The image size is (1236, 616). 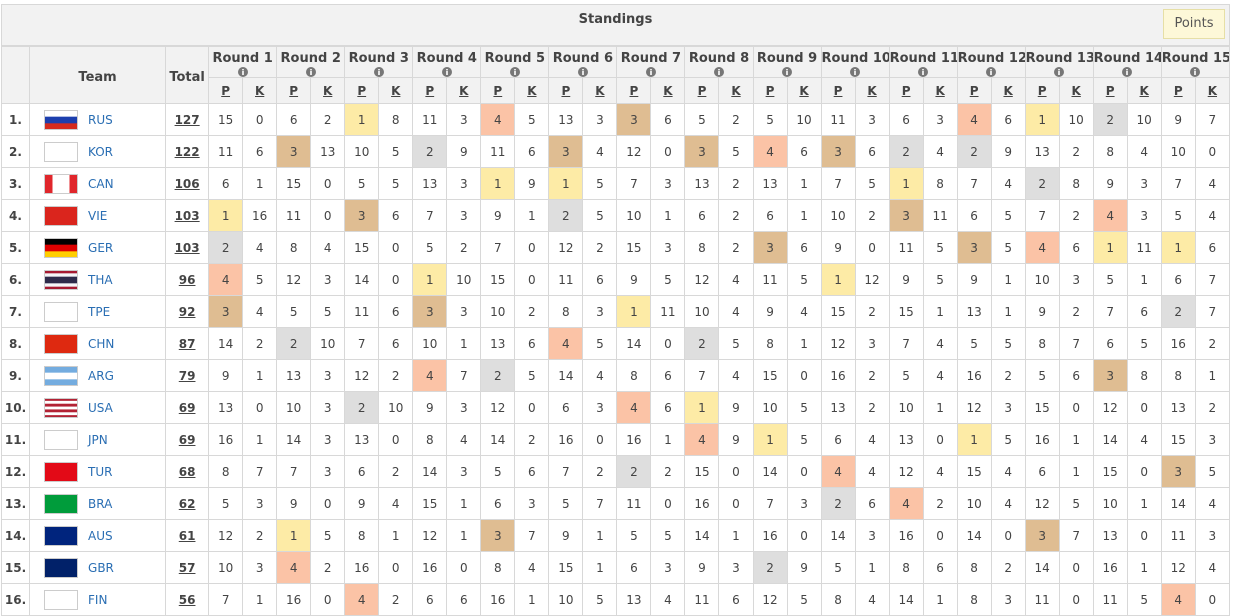 I want to click on points-button: Points, so click(x=1194, y=24).